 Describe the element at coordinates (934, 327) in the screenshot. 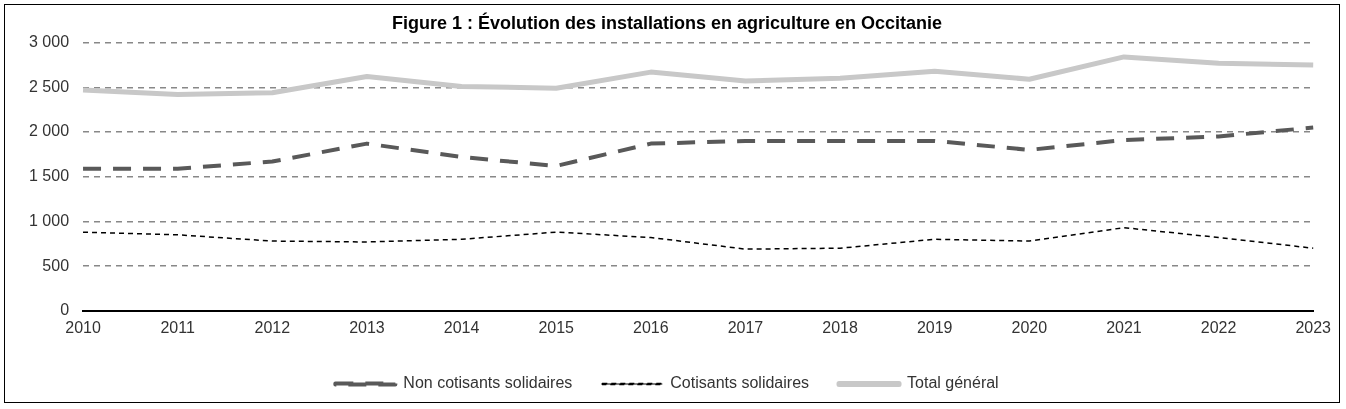

I see `x-tick-label: 2019` at that location.